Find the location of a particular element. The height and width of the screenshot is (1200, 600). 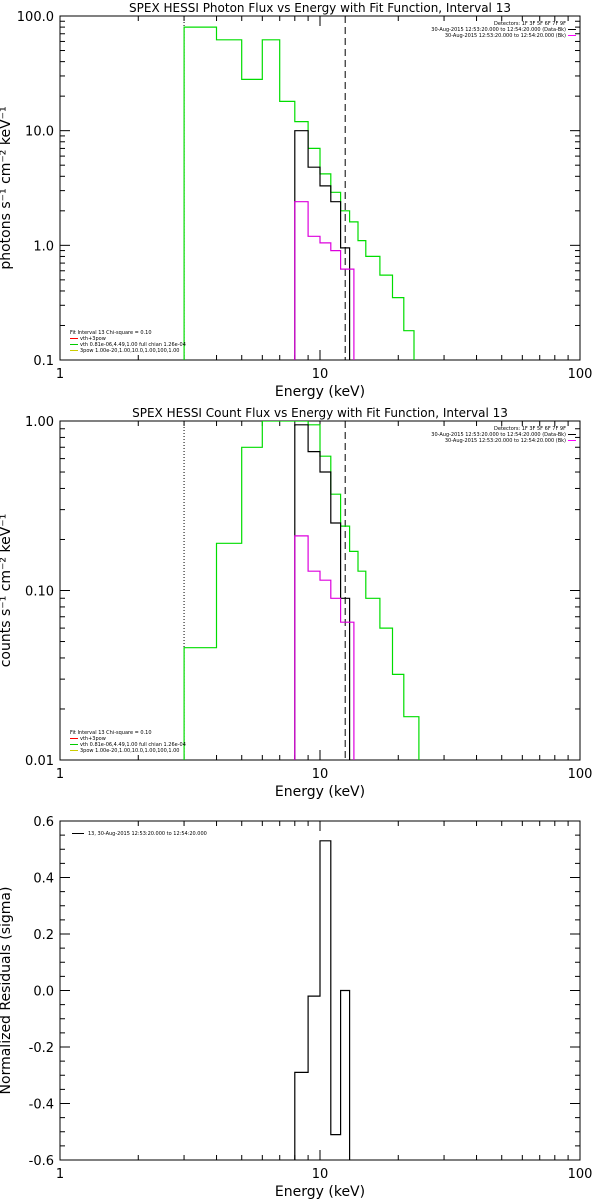

y-tick-label: 0.1 is located at coordinates (43, 361).